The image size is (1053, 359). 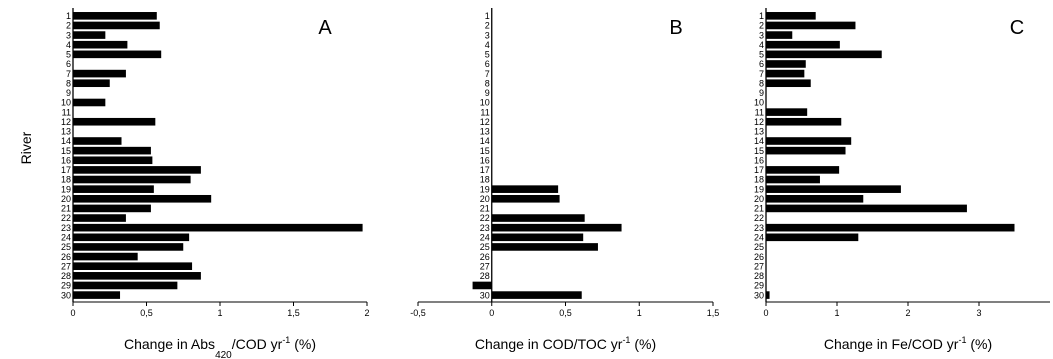 I want to click on panel-letter: A, so click(x=325, y=28).